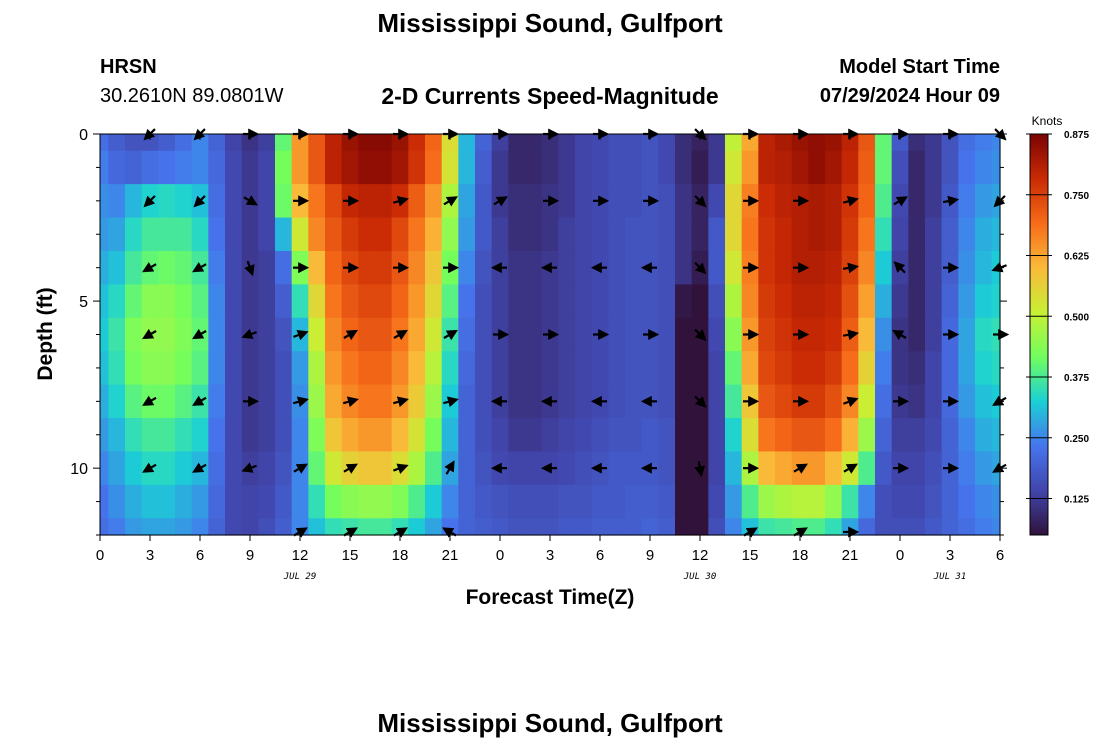 The width and height of the screenshot is (1100, 750). I want to click on x-tick-label: 0, so click(900, 555).